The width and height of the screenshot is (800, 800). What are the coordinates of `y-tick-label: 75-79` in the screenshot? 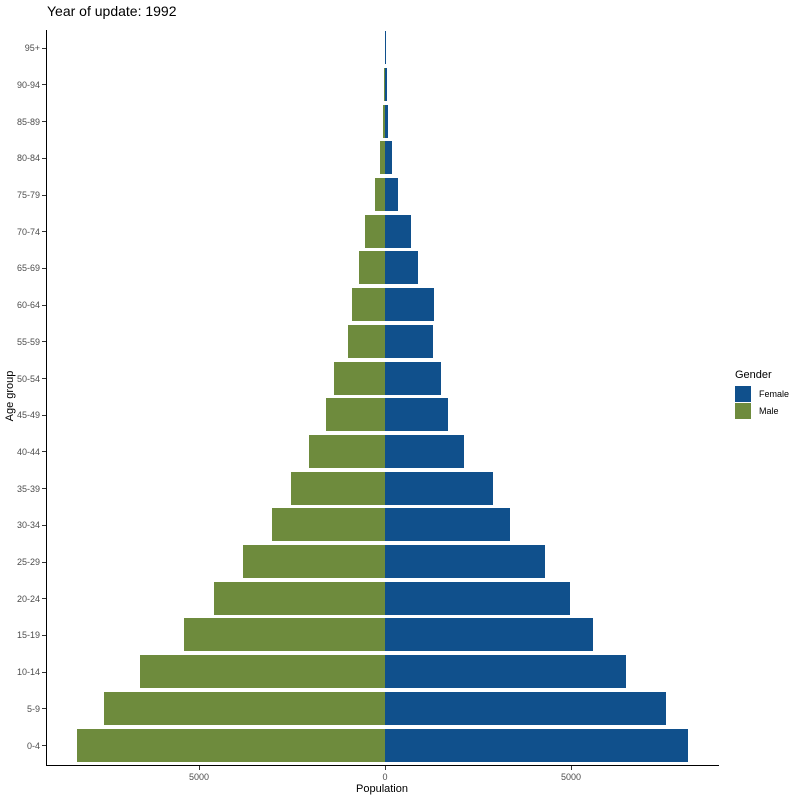 It's located at (28, 195).